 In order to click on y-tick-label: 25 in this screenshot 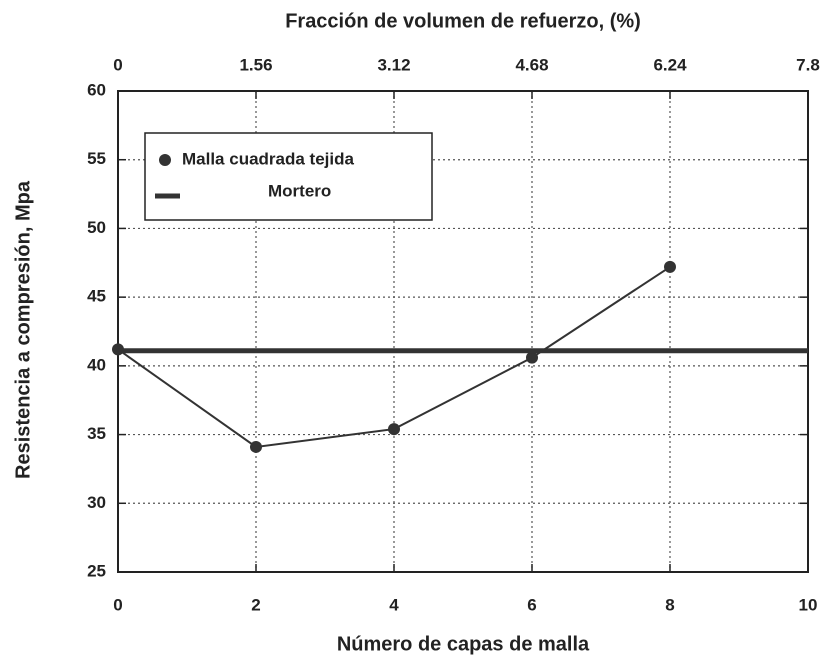, I will do `click(96, 570)`.